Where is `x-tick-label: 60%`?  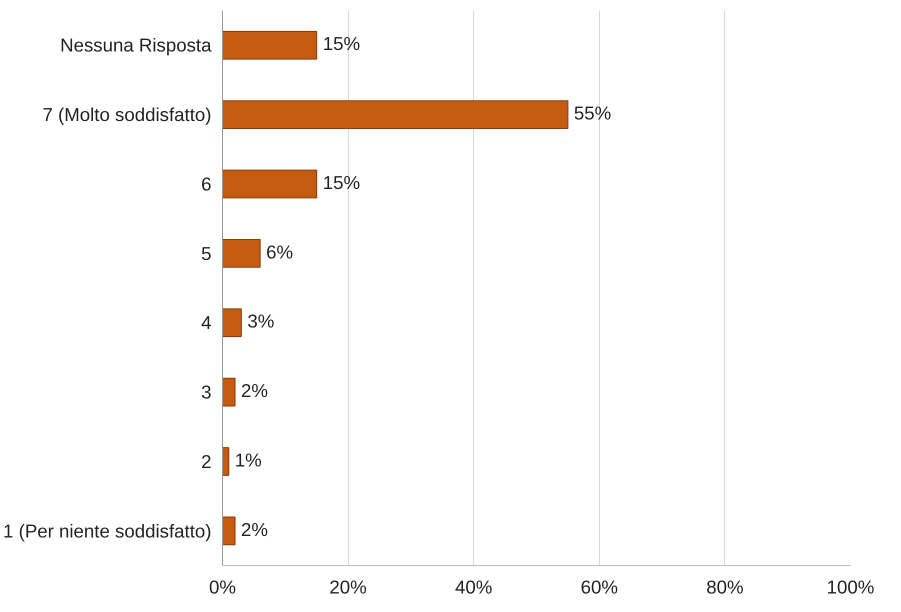 x-tick-label: 60% is located at coordinates (599, 587).